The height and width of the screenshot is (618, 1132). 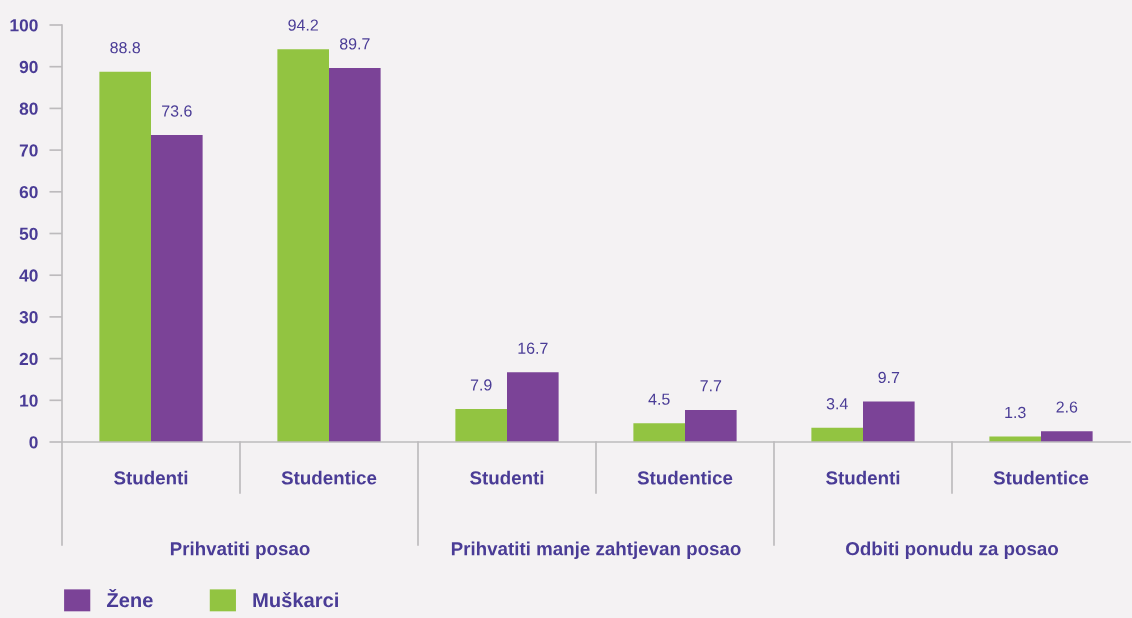 I want to click on data-label: 94.2, so click(x=303, y=25).